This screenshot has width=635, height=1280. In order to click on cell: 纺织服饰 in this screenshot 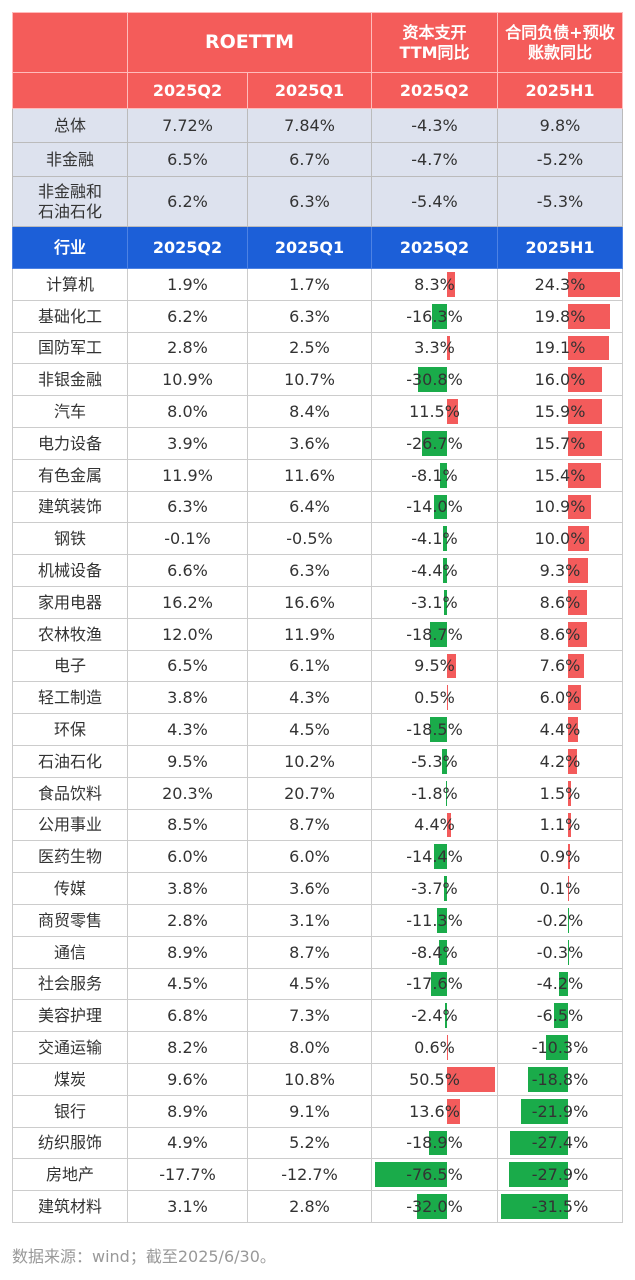, I will do `click(70, 1143)`.